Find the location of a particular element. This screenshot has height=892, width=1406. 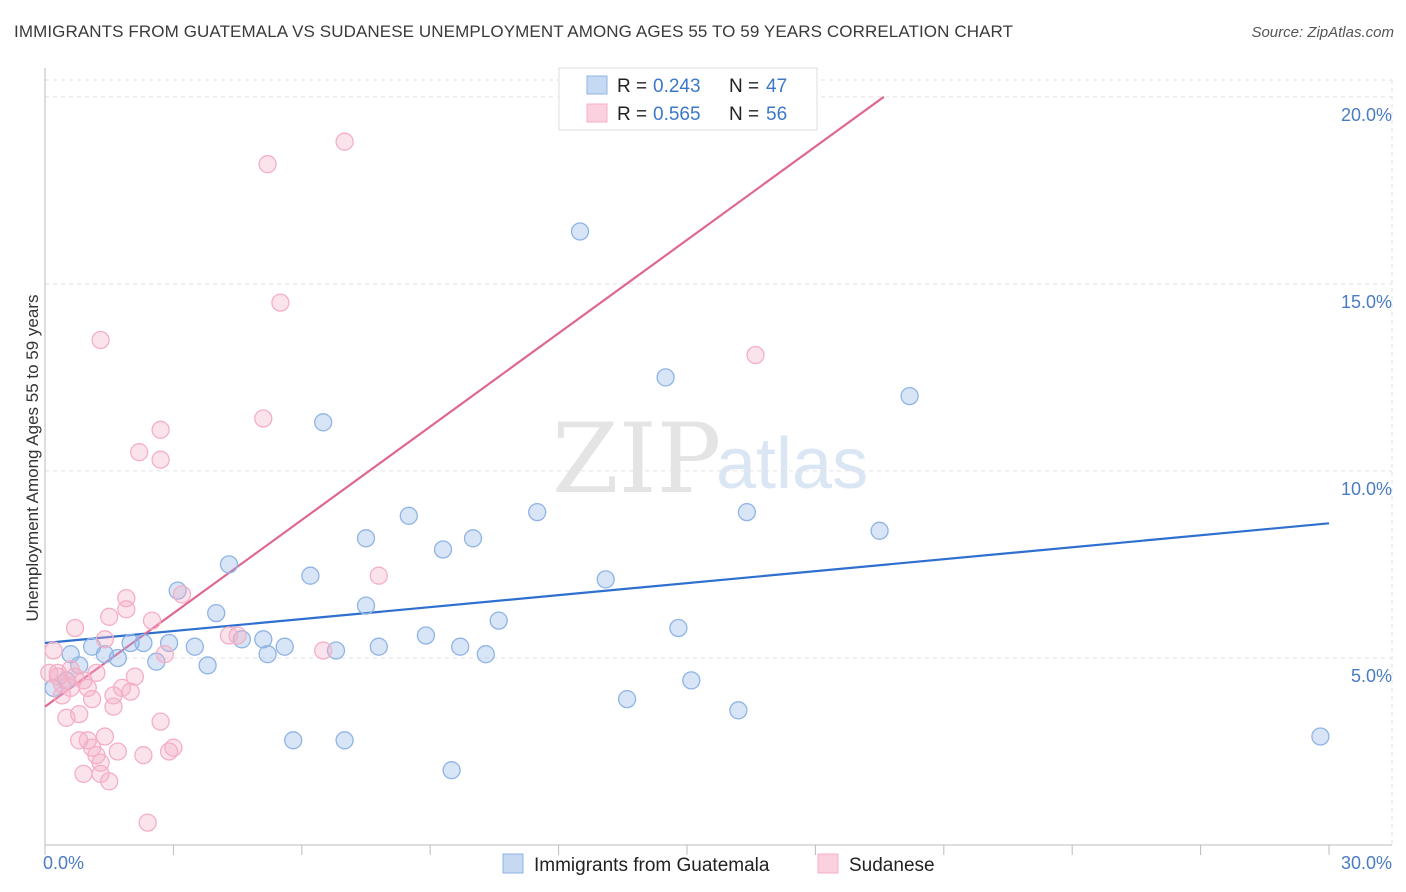

x-tick-label-0: 0.0% is located at coordinates (63, 863).